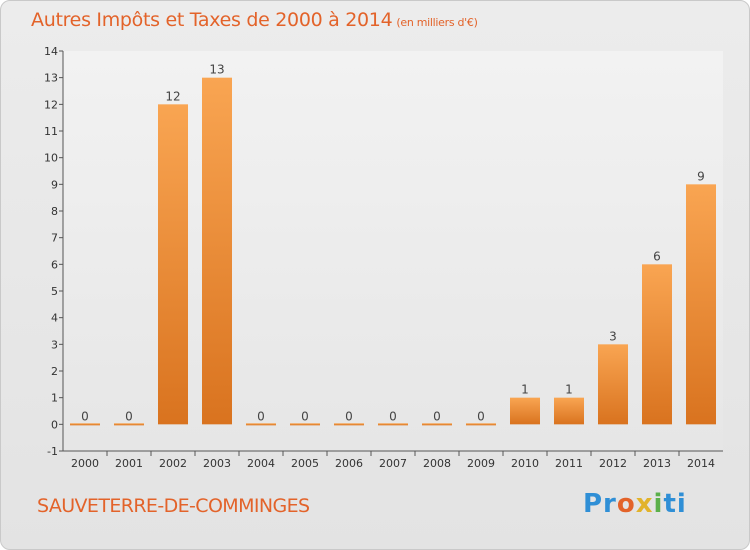 Image resolution: width=750 pixels, height=550 pixels. Describe the element at coordinates (129, 463) in the screenshot. I see `x-tick-label: 2001` at that location.